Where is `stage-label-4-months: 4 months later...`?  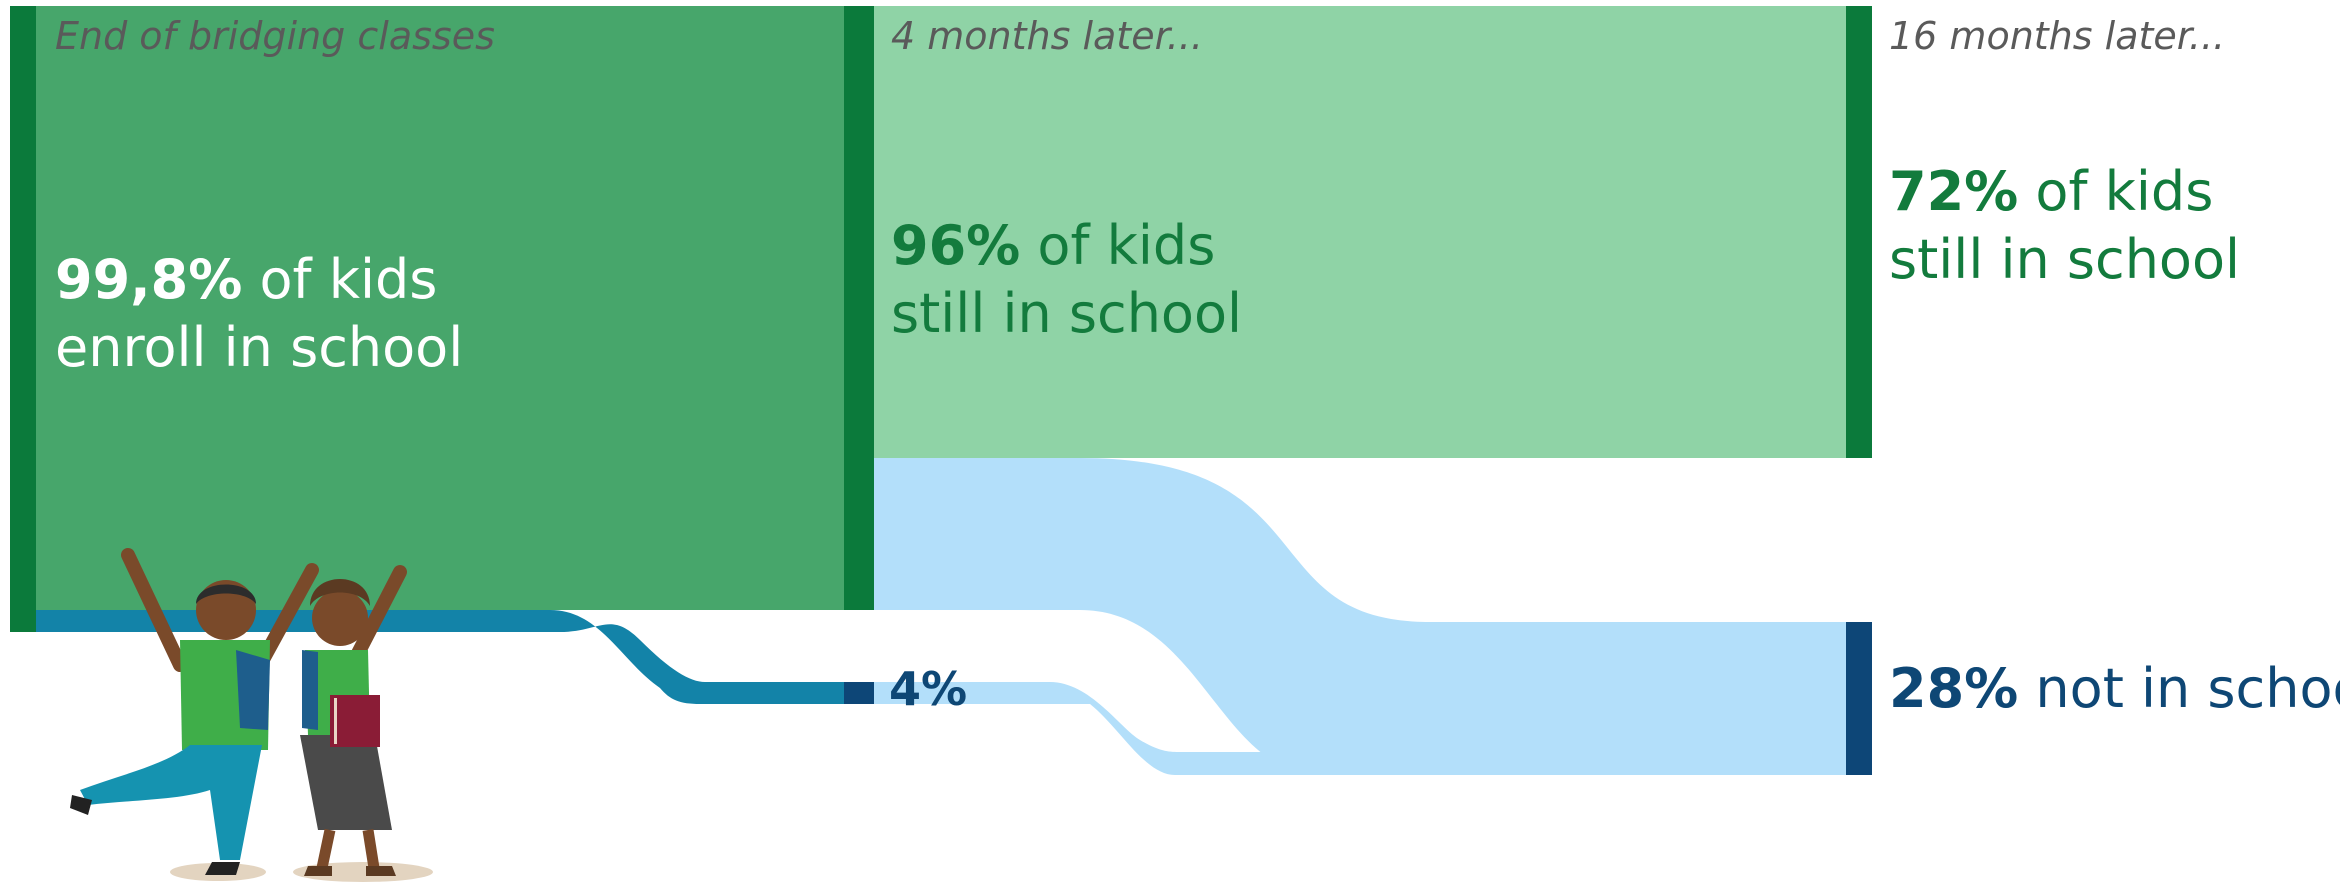
stage-label-4-months: 4 months later... is located at coordinates (1047, 36).